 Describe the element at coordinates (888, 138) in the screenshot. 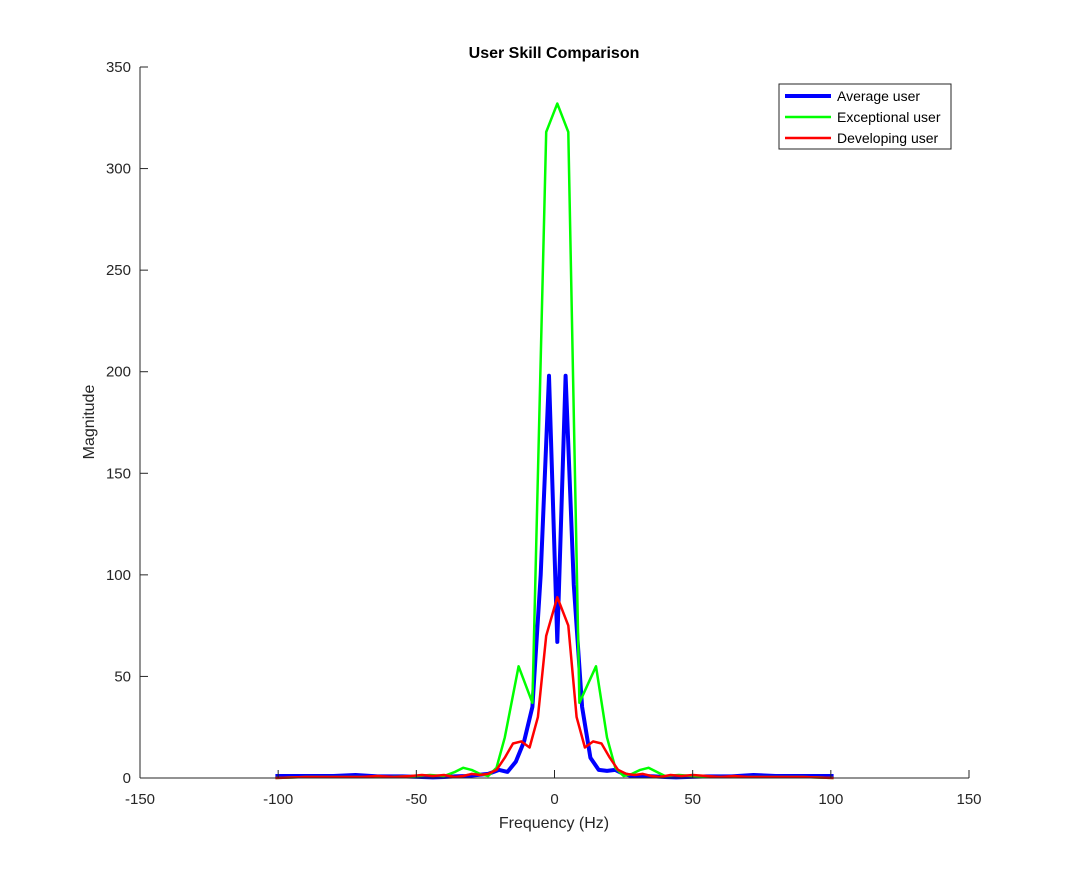

I see `legend-entry-label: Developing user` at that location.